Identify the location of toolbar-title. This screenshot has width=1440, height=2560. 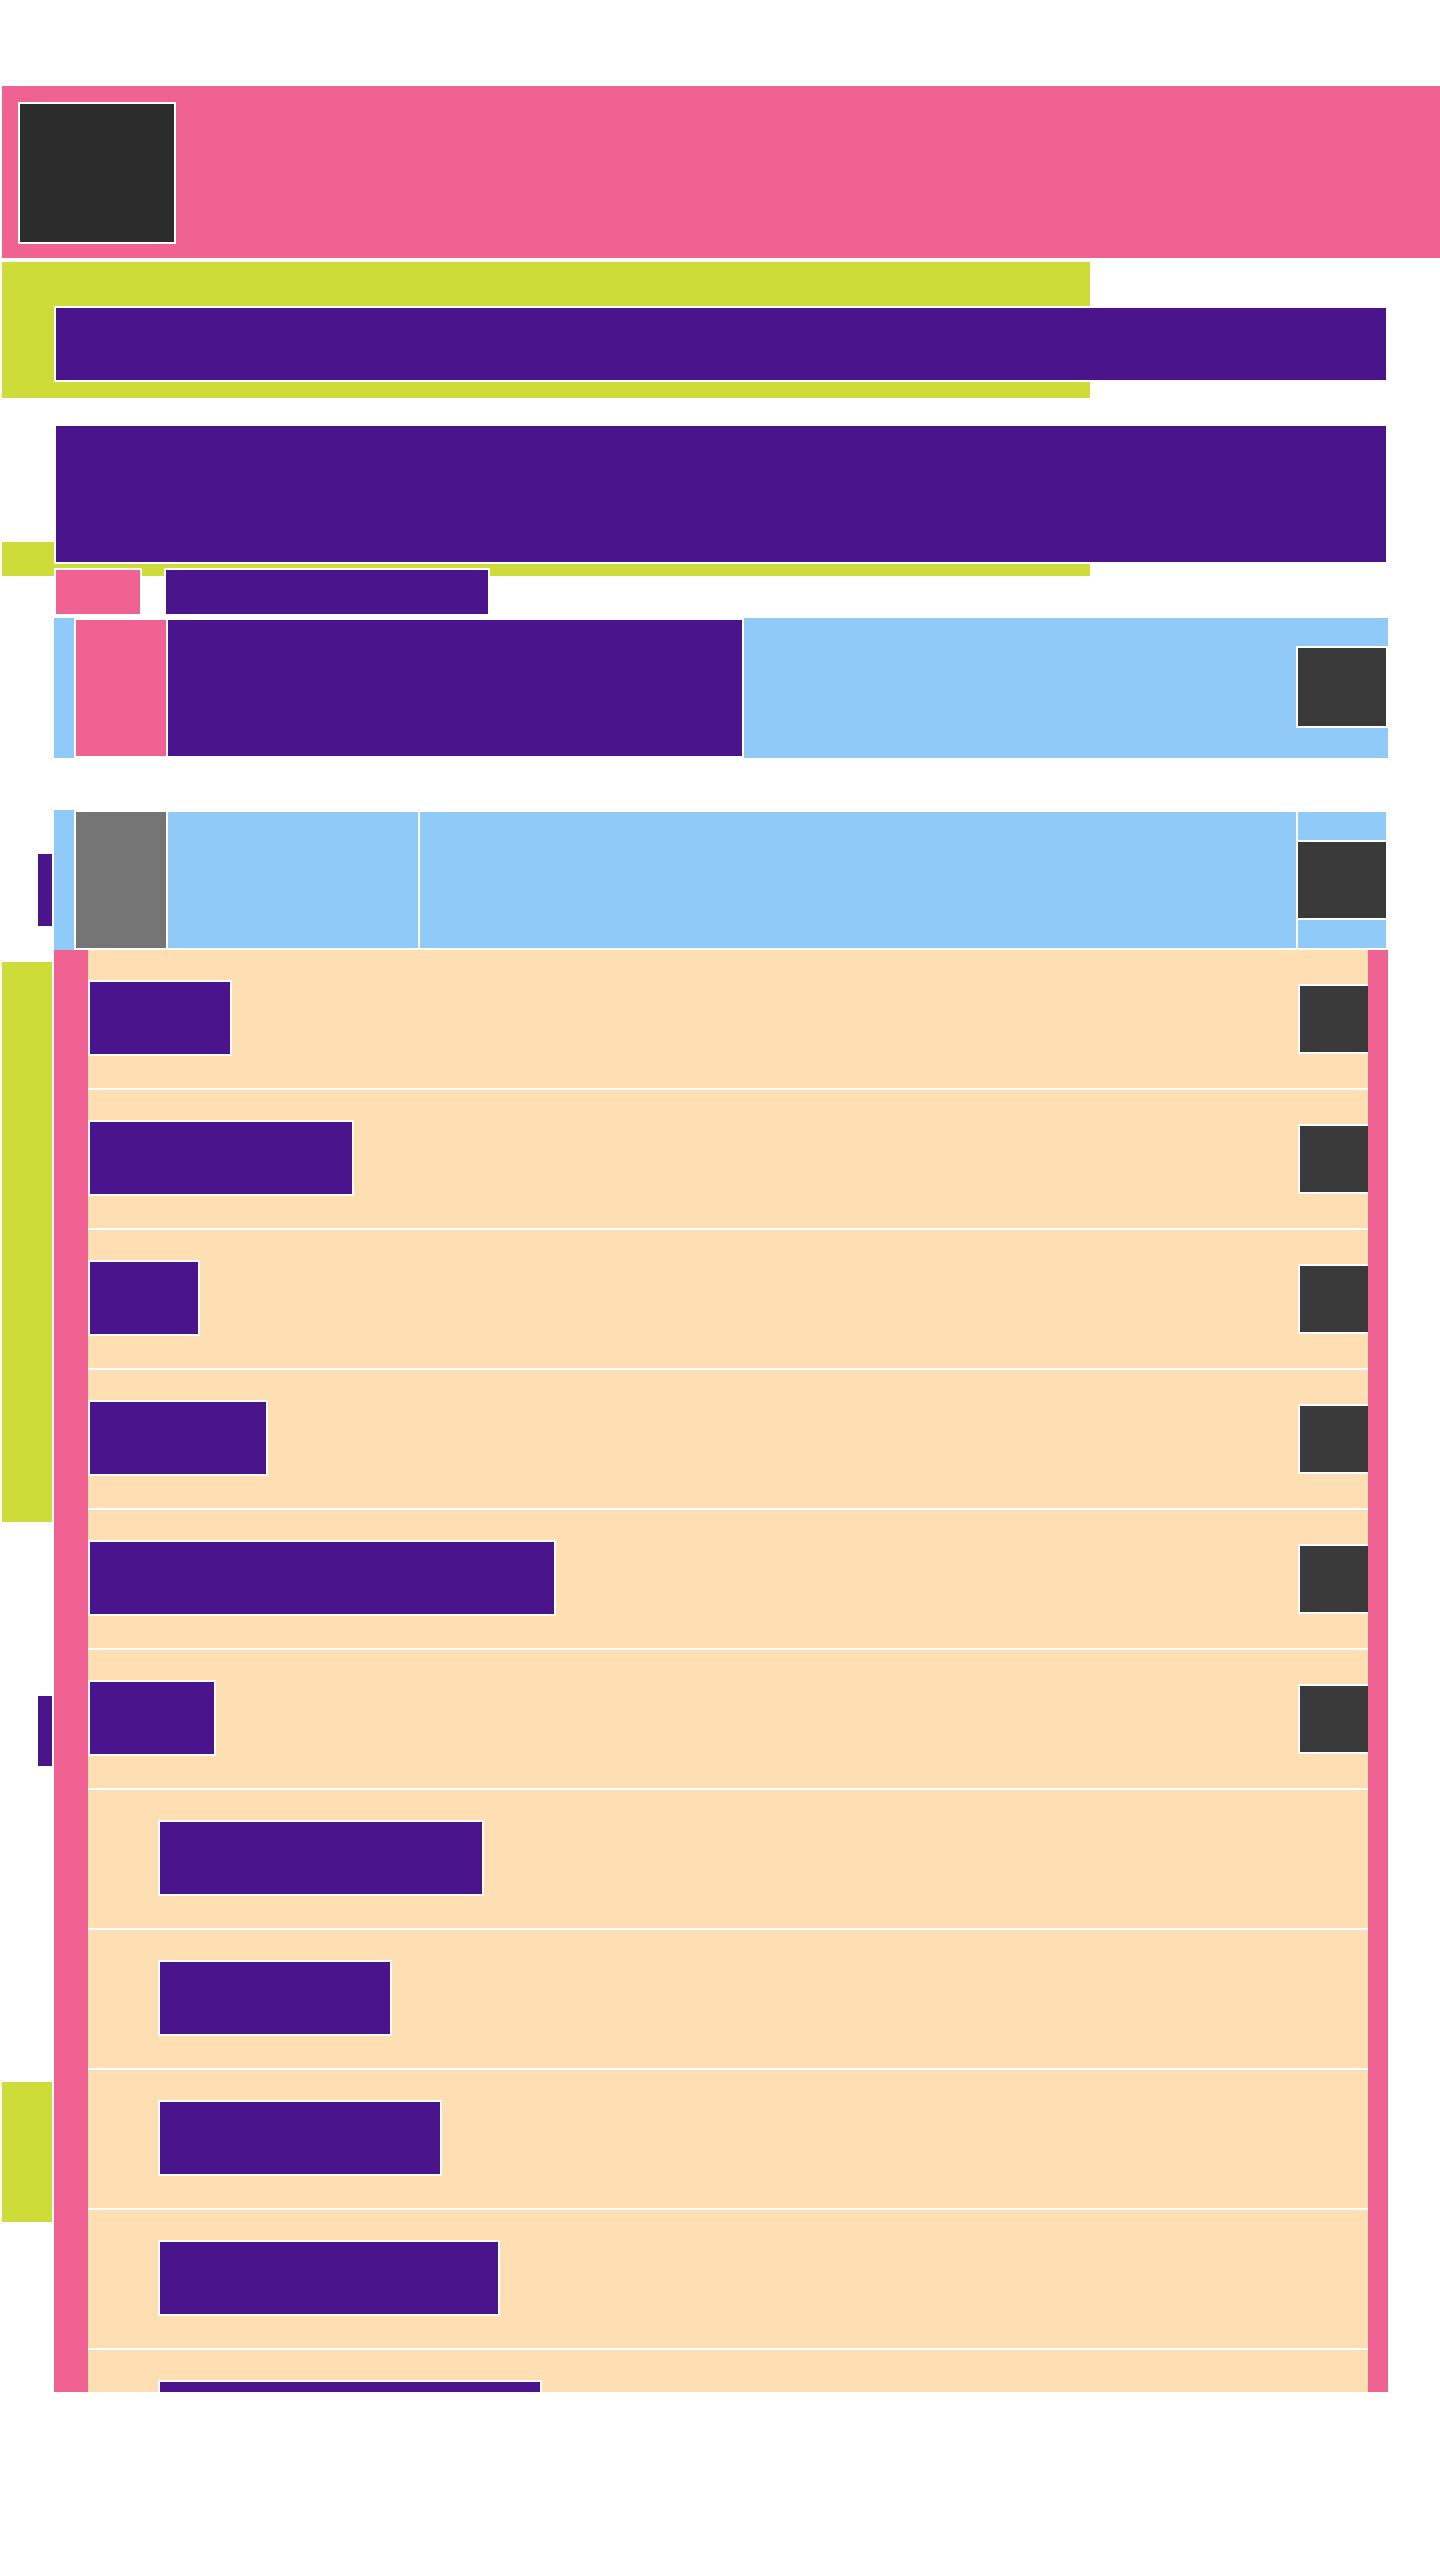
(455, 688).